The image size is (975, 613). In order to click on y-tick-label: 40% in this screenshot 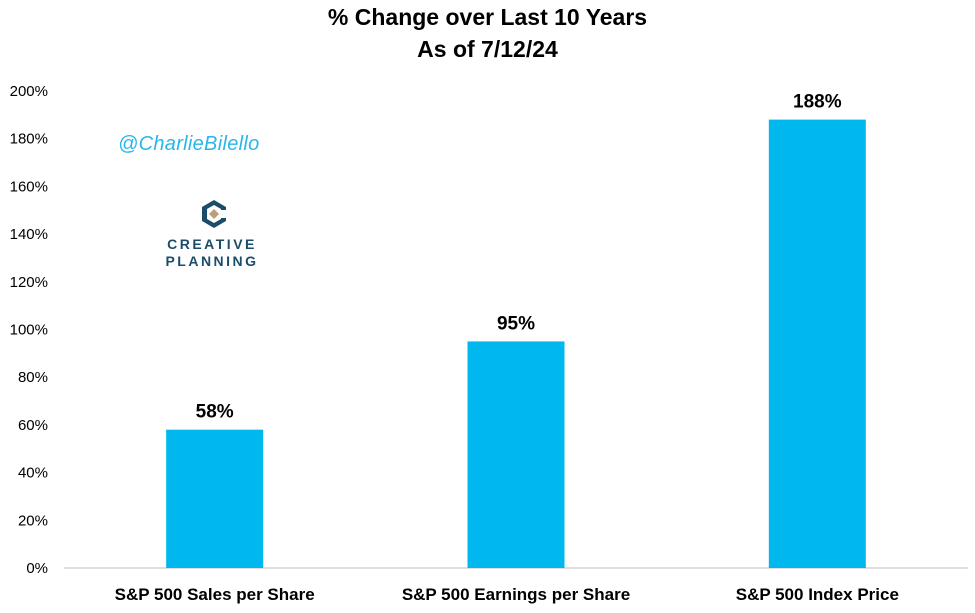, I will do `click(33, 473)`.